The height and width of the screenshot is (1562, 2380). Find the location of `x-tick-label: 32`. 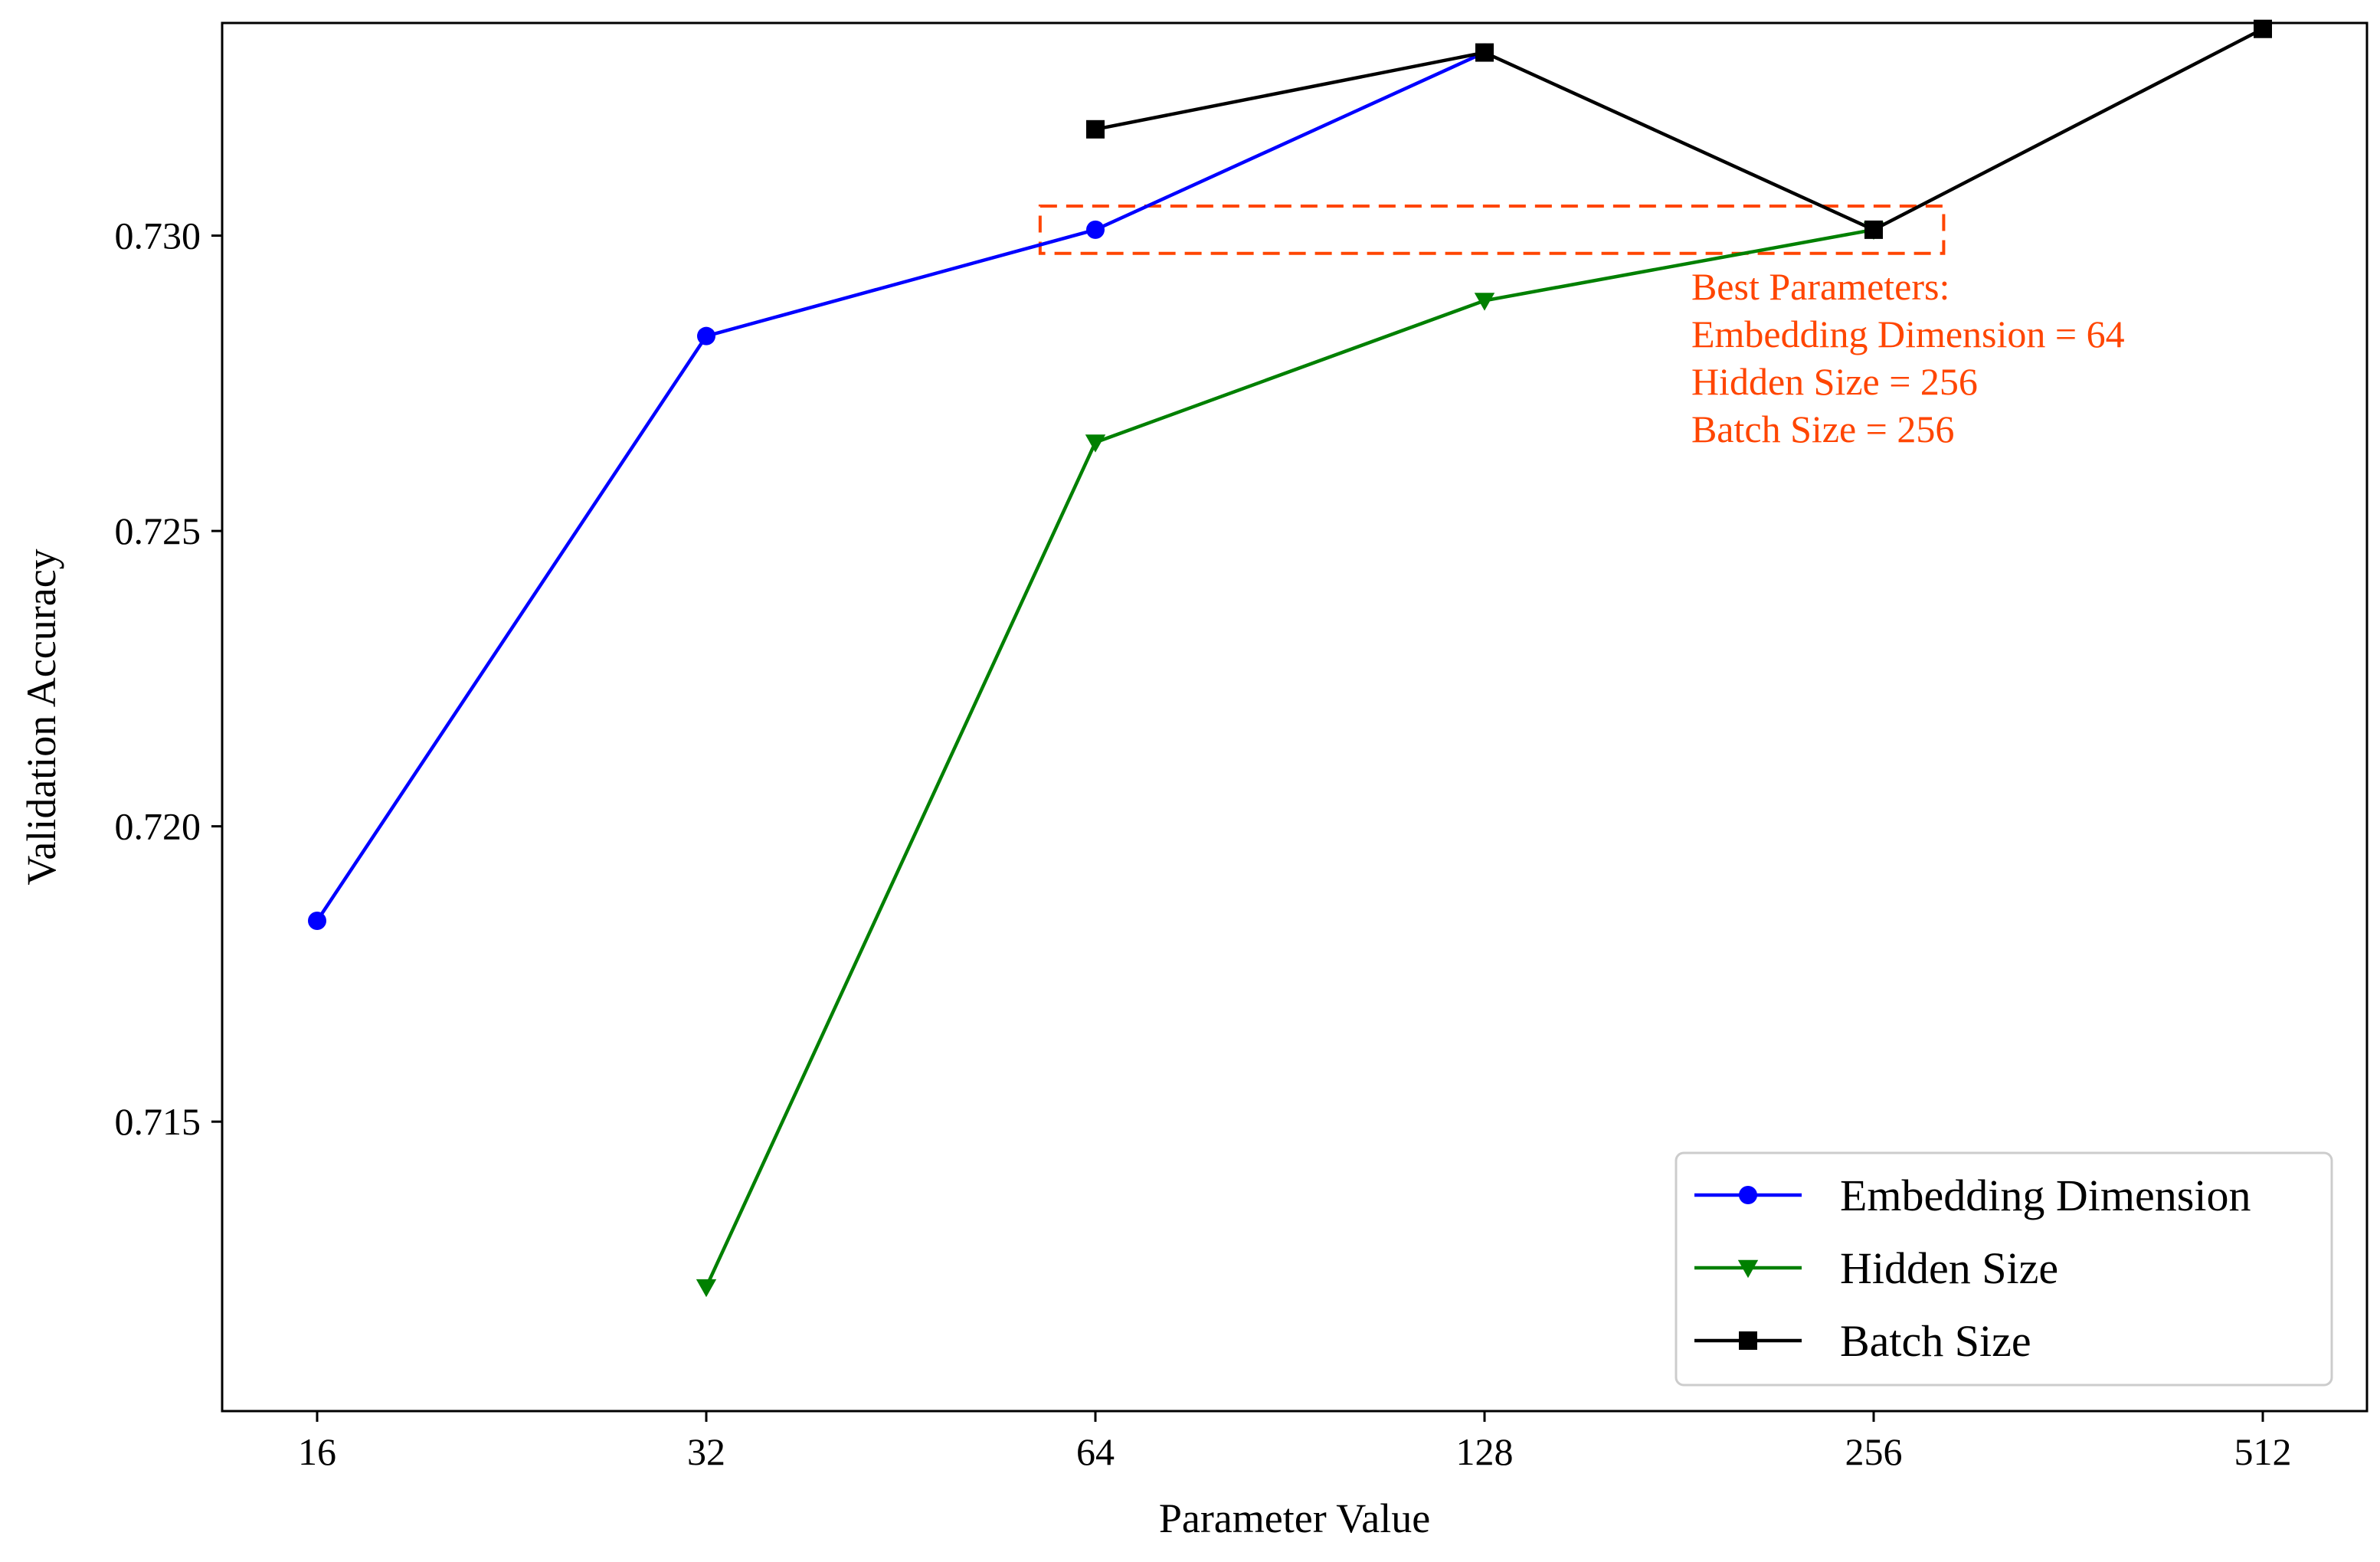

x-tick-label: 32 is located at coordinates (706, 1451).